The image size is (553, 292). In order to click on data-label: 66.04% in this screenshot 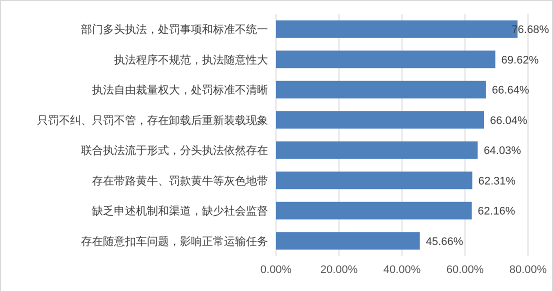, I will do `click(509, 120)`.